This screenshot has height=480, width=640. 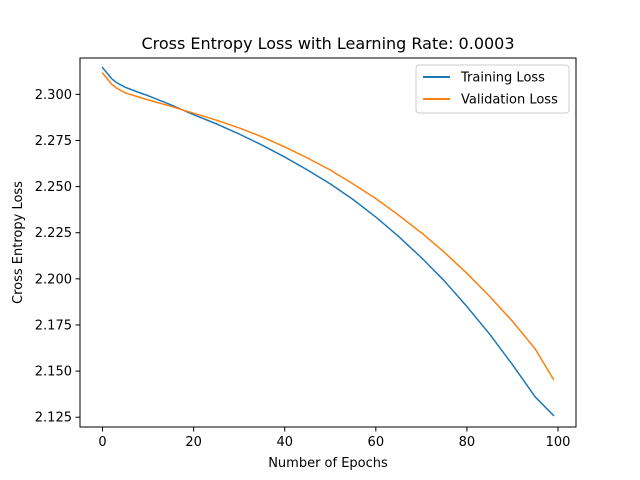 I want to click on legend-box, so click(x=492, y=89).